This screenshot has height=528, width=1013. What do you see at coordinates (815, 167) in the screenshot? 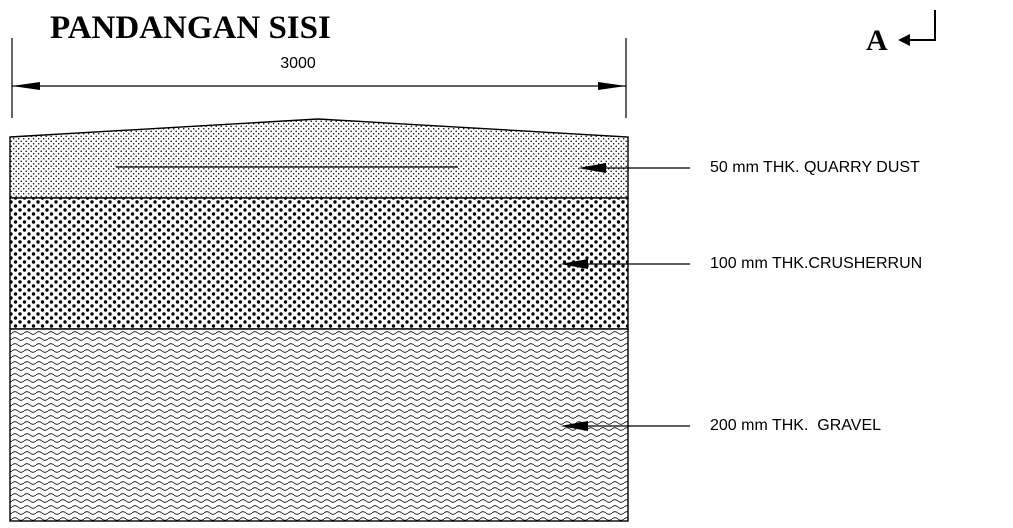
I see `layer-label-quarry-dust: 50 mm THK. QUARRY DUST` at bounding box center [815, 167].